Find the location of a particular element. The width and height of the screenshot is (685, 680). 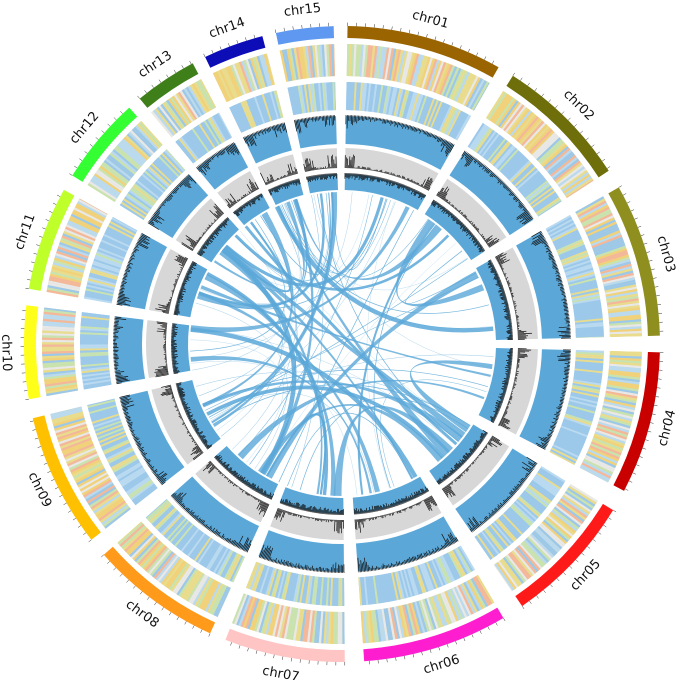

tick-chr12 is located at coordinates (115, 119).